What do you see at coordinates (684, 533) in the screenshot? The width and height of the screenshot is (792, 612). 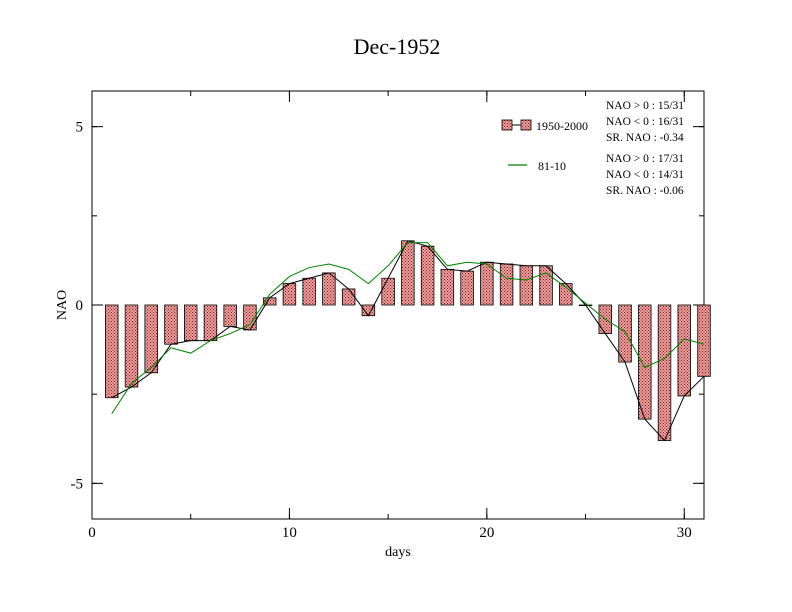 I see `x-tick-label-30: 30` at bounding box center [684, 533].